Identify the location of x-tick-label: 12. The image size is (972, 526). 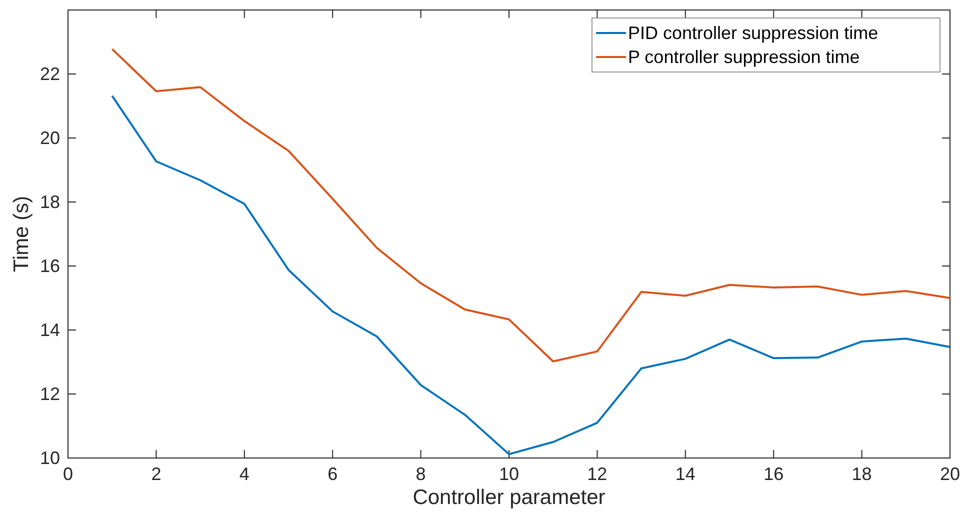
(597, 474).